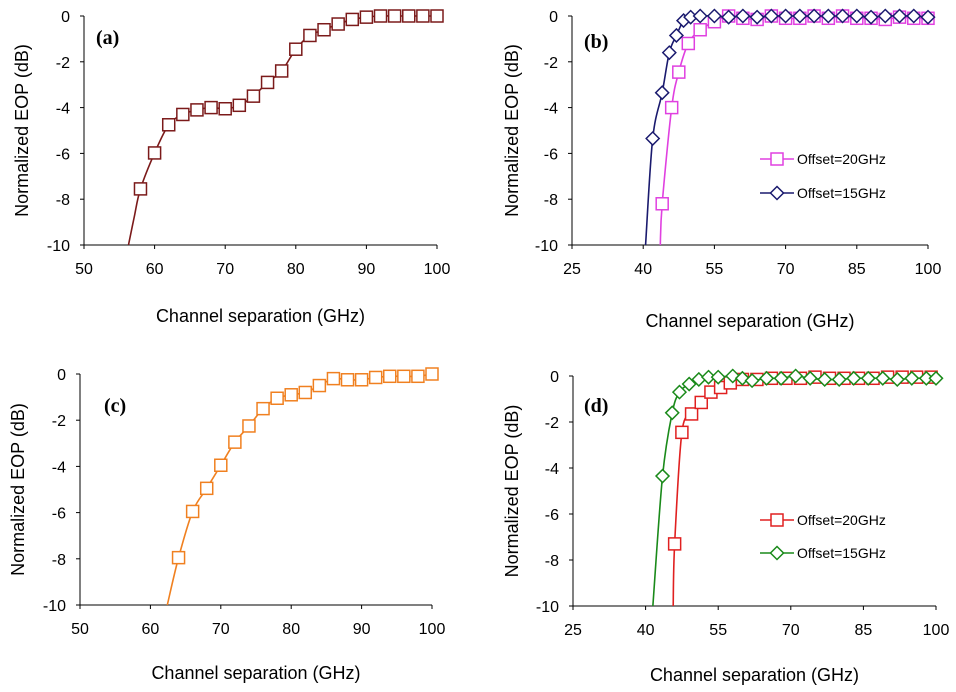 The width and height of the screenshot is (956, 692). What do you see at coordinates (18, 489) in the screenshot?
I see `y-axis-label: Normalized EOP (dB)` at bounding box center [18, 489].